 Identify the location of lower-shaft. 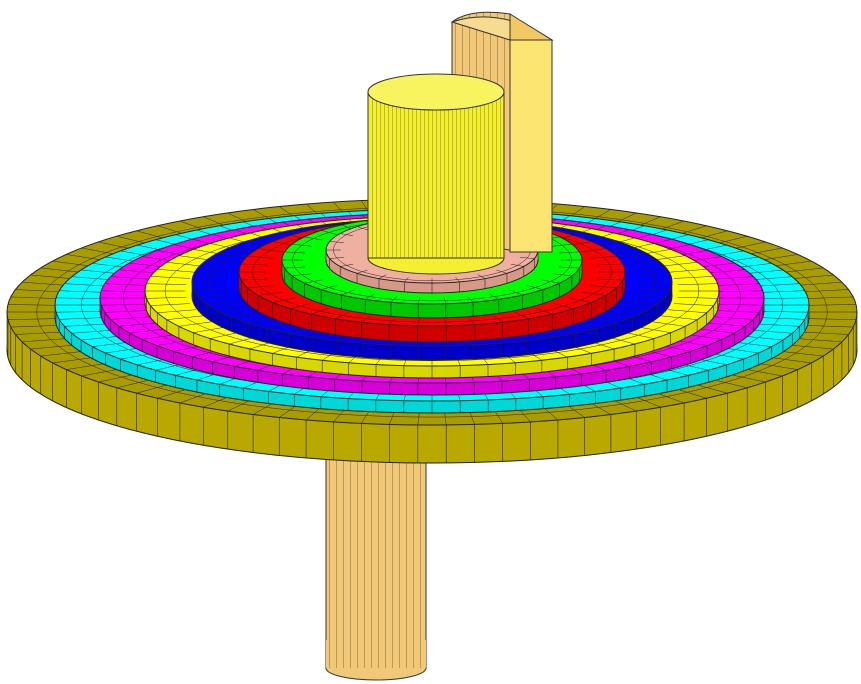
(376, 555).